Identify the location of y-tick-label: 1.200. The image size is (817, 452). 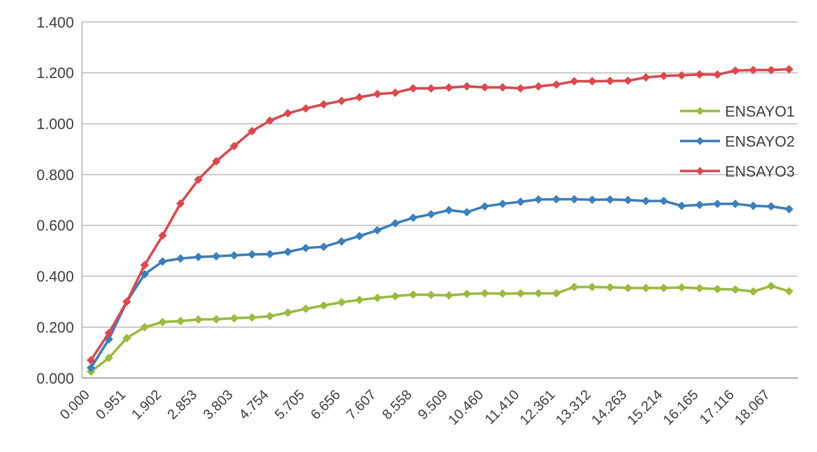
(55, 73).